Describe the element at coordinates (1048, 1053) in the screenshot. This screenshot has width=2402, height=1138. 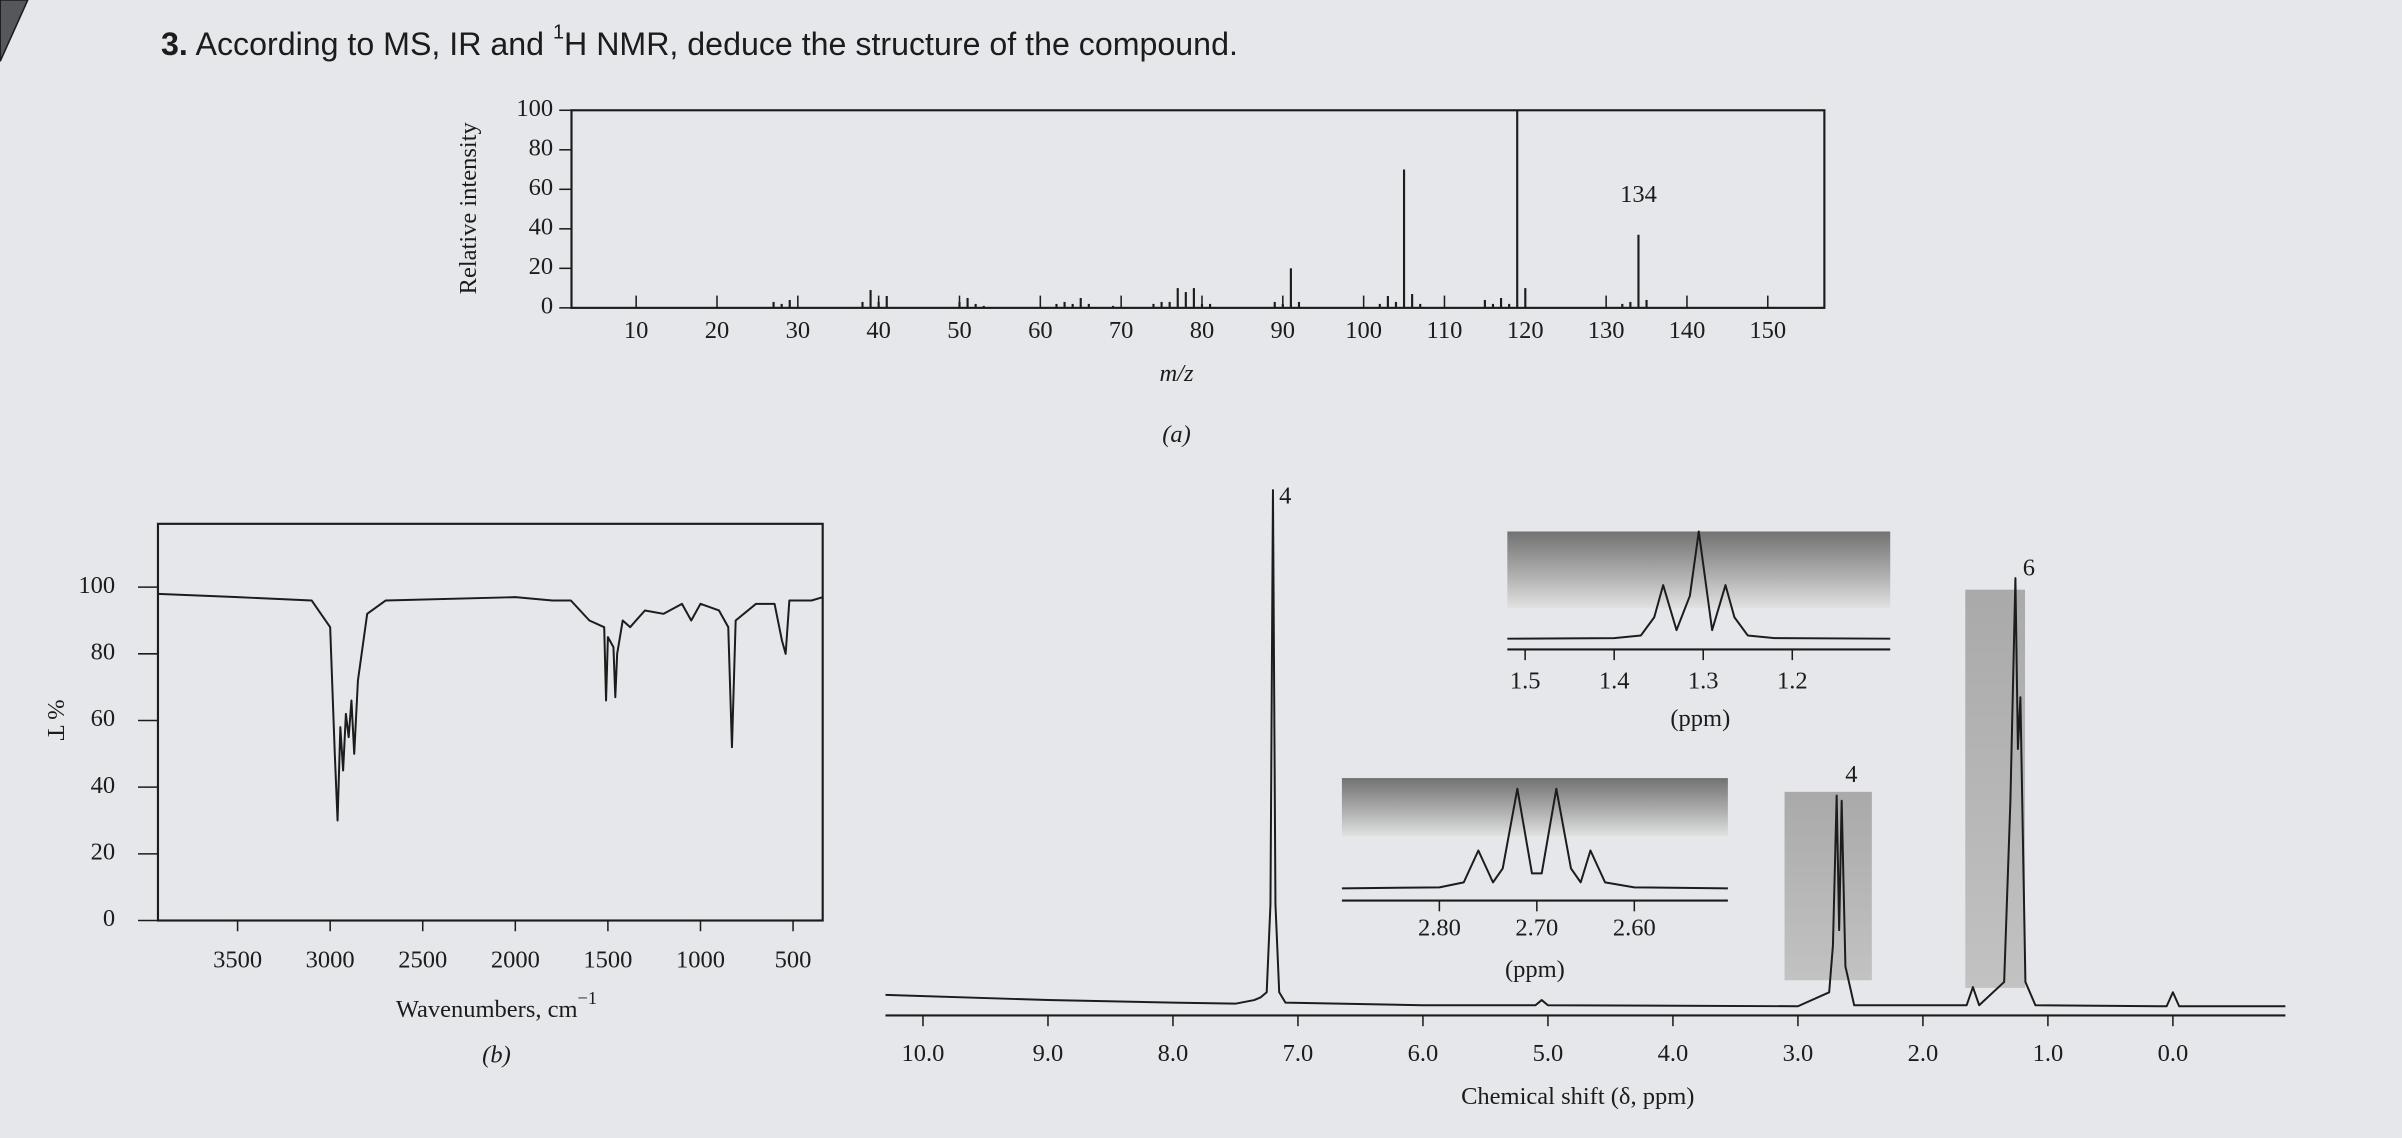
I see `x-tick-label: 9.0` at that location.